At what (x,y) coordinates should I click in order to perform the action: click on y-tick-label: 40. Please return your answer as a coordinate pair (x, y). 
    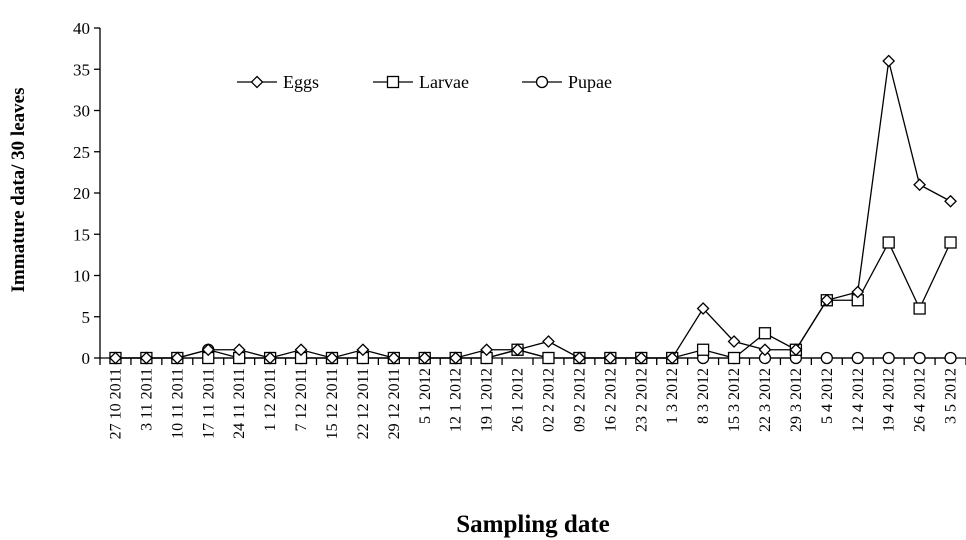
    Looking at the image, I should click on (81, 28).